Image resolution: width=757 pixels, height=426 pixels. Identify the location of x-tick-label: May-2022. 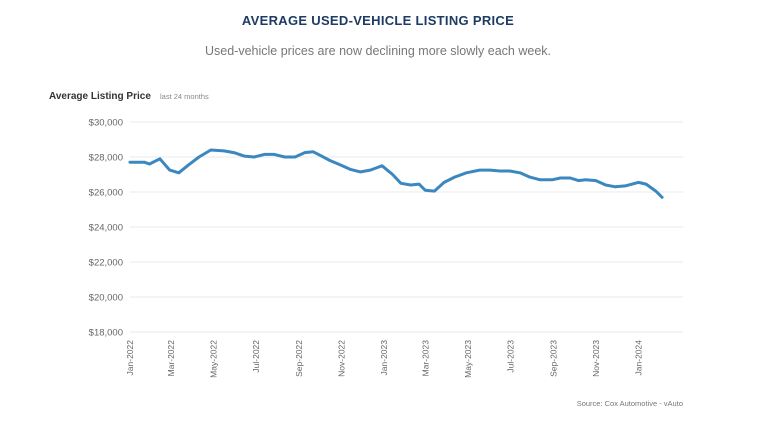
(214, 359).